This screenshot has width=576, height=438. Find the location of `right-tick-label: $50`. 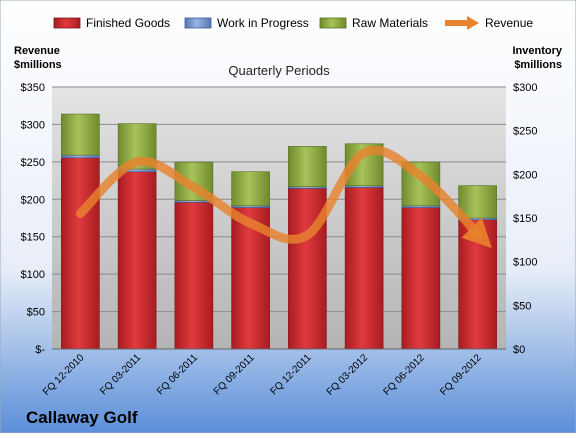

right-tick-label: $50 is located at coordinates (522, 306).